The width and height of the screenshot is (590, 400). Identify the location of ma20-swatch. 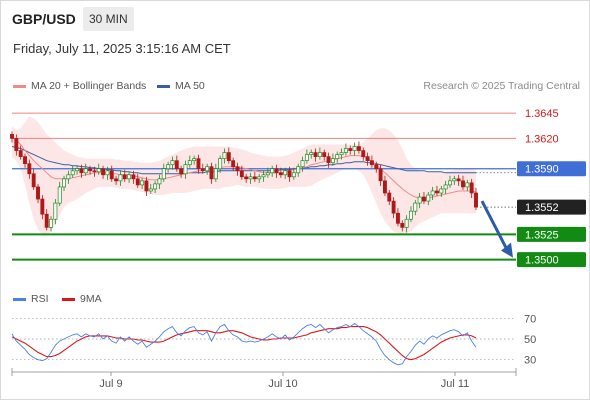
(19, 86).